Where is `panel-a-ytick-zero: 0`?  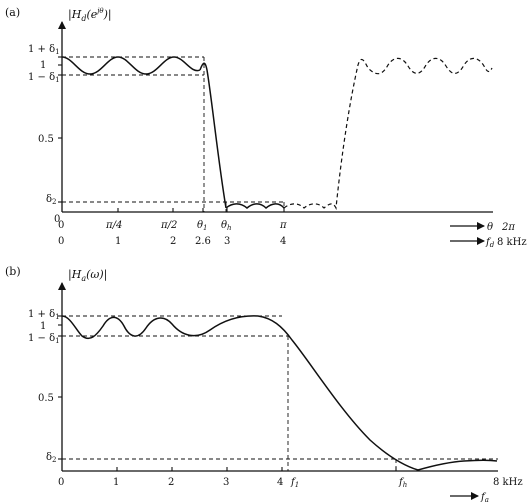
panel-a-ytick-zero: 0 is located at coordinates (57, 219).